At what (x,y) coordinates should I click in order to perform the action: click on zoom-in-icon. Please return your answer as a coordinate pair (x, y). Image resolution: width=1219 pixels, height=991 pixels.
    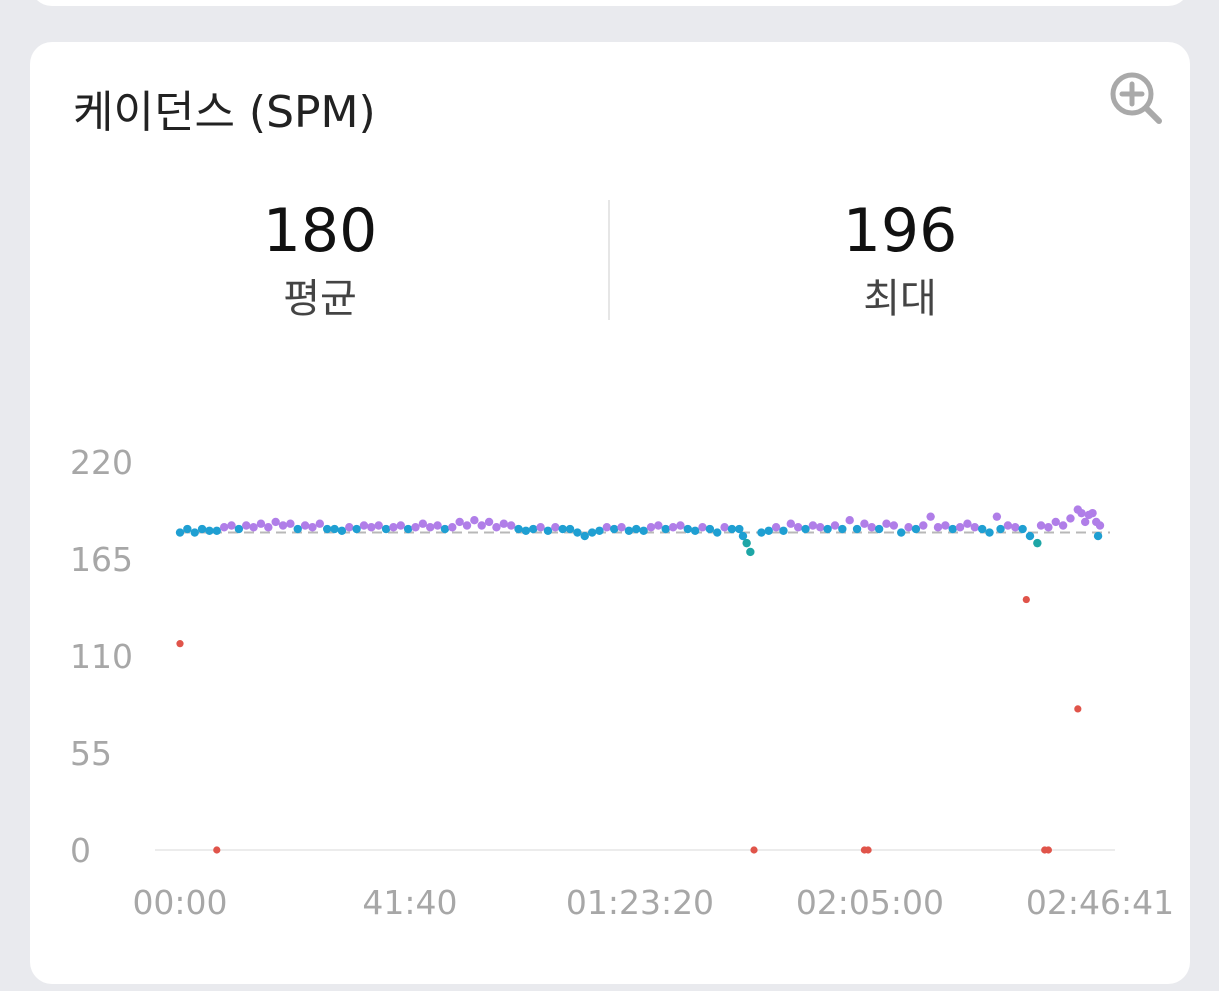
    Looking at the image, I should click on (1136, 98).